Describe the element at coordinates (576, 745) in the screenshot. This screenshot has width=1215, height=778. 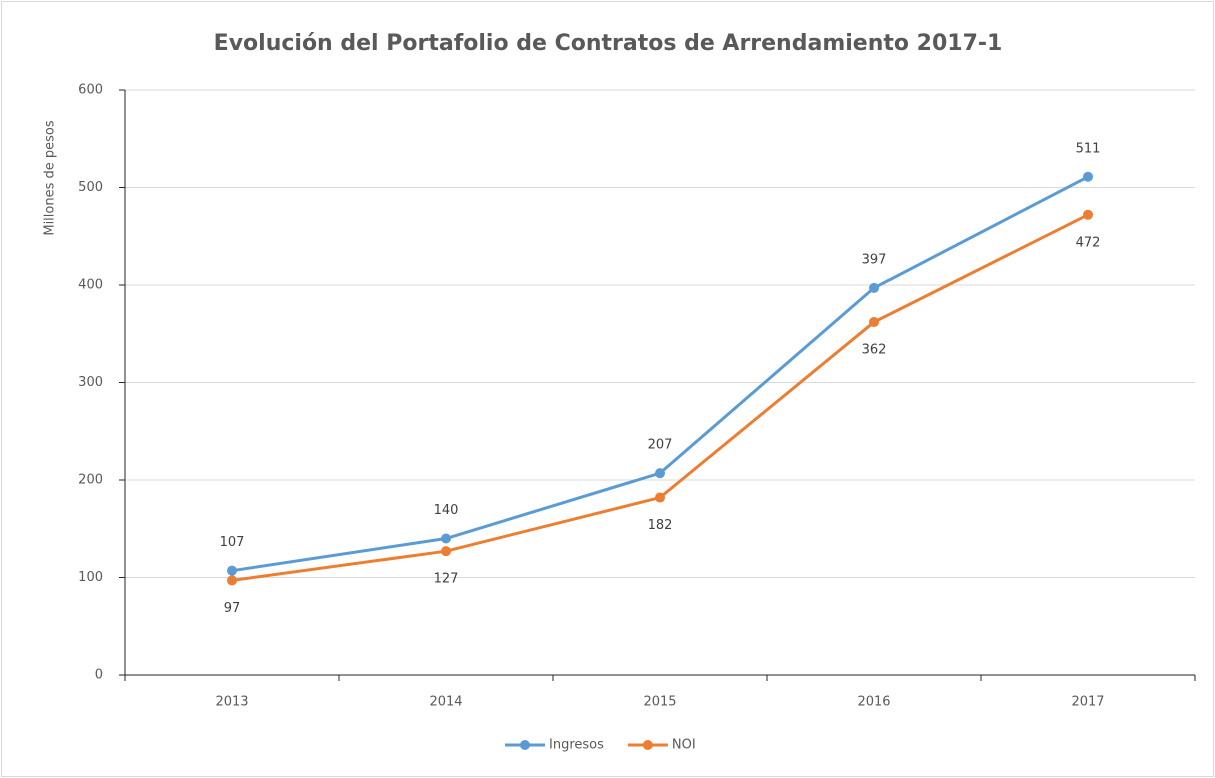
I see `legend-label: Ingresos` at that location.